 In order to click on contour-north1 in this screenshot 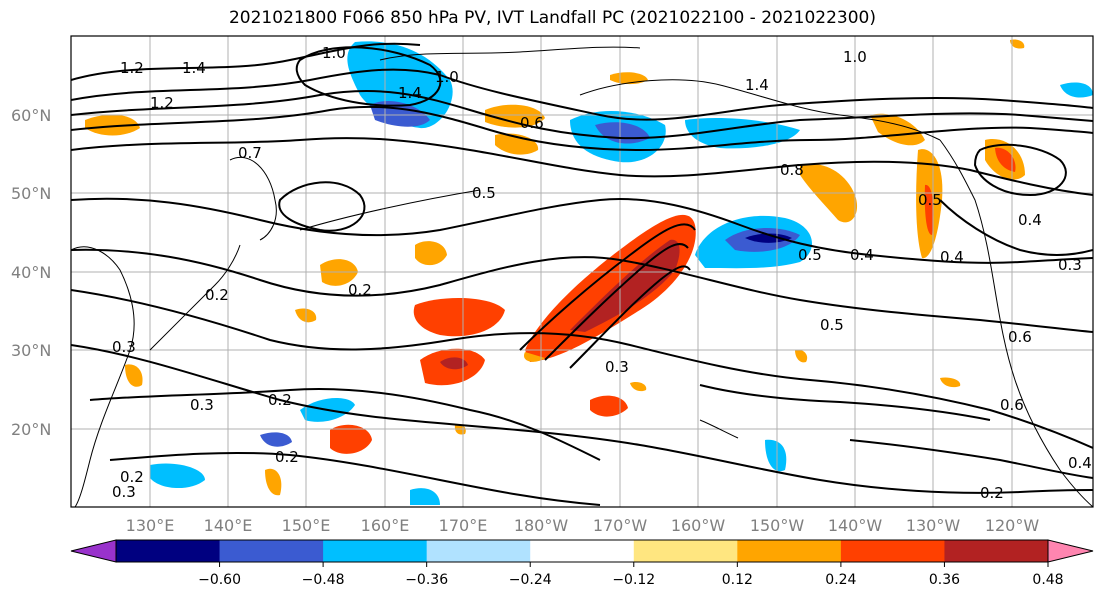, I will do `click(246, 61)`.